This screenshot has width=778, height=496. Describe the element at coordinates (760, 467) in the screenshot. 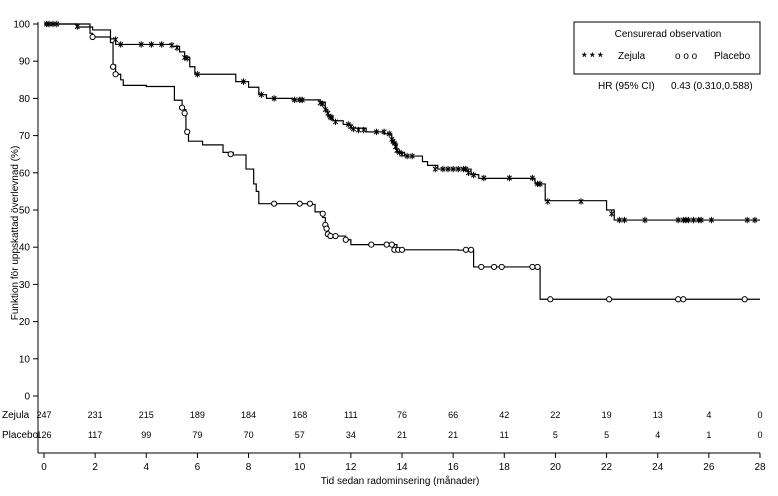

I see `x-tick-label: 28` at that location.